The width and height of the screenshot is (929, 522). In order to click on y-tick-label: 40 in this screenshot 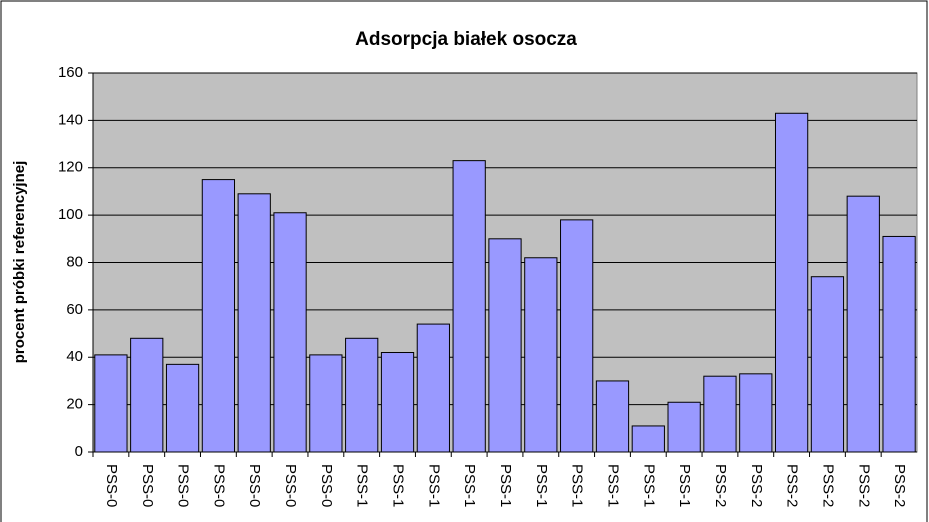, I will do `click(74, 356)`.